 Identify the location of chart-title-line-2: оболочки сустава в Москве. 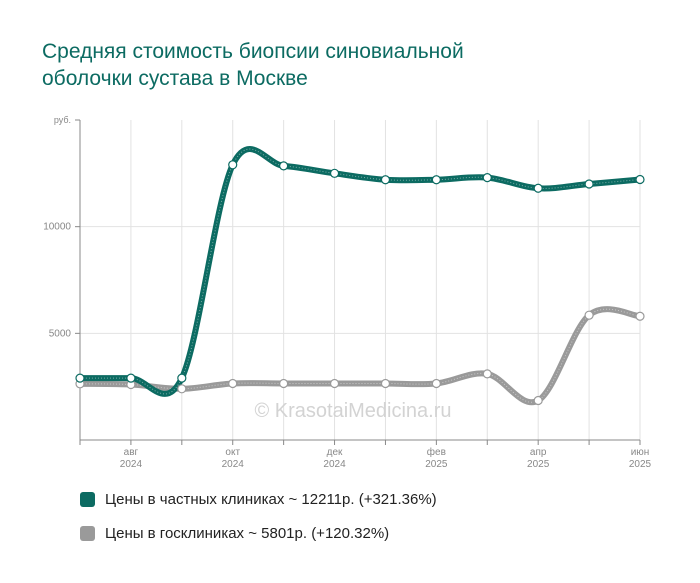
(175, 78).